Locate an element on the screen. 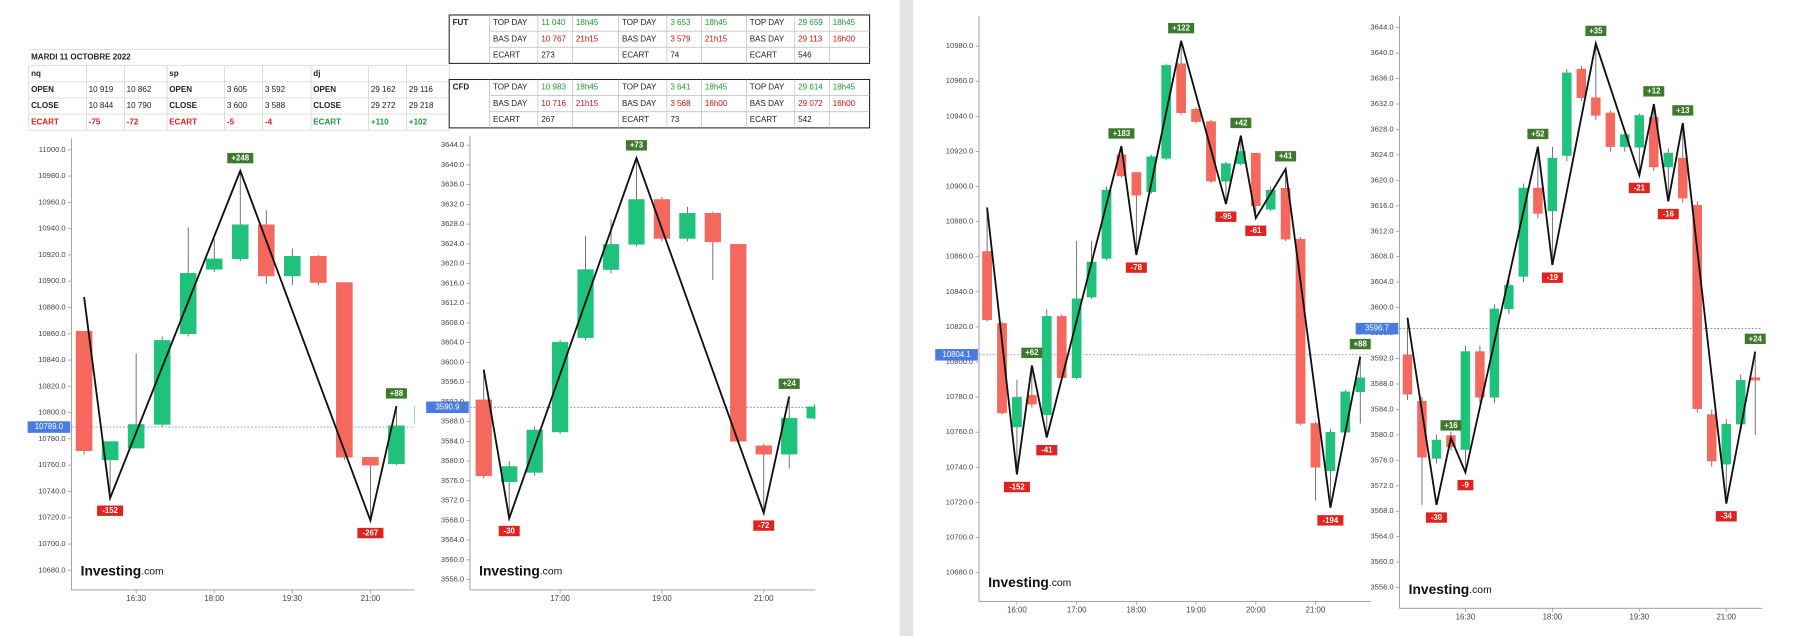 The image size is (1806, 636). y-tick-label: 3576.0 is located at coordinates (1381, 459).